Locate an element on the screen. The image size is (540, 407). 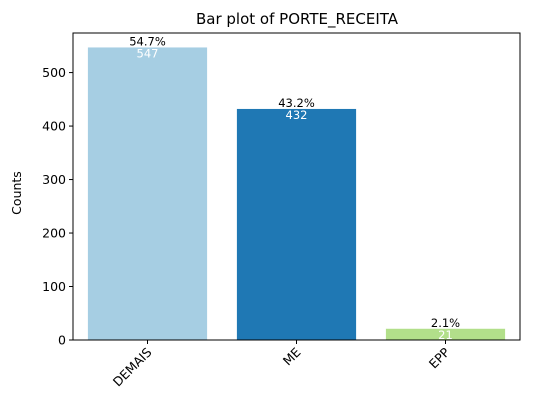
y-tick-label: 300 is located at coordinates (54, 179).